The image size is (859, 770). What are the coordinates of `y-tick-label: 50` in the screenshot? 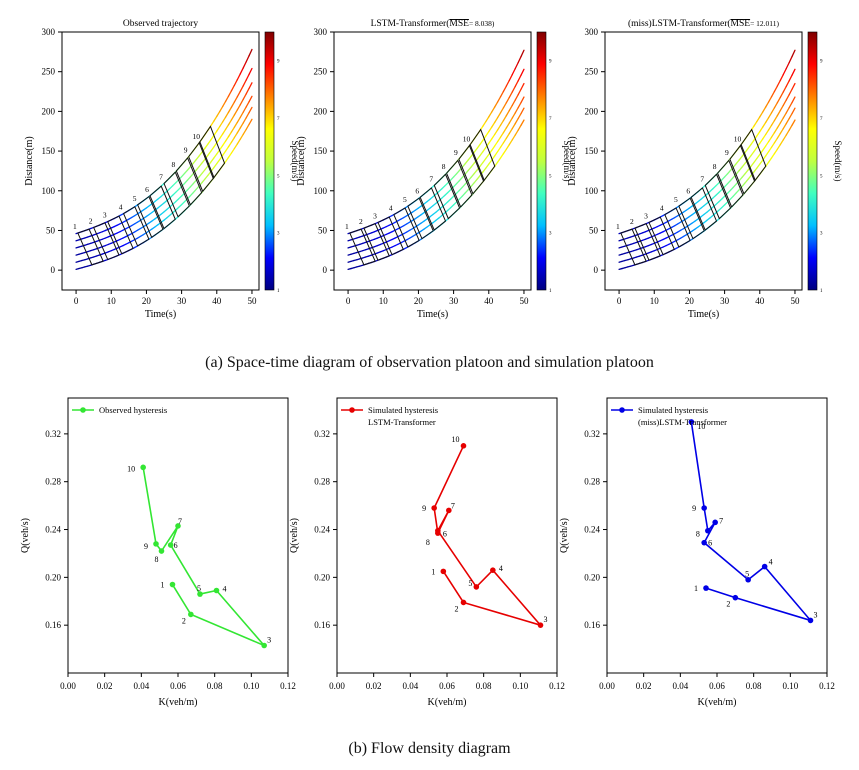 It's located at (51, 230).